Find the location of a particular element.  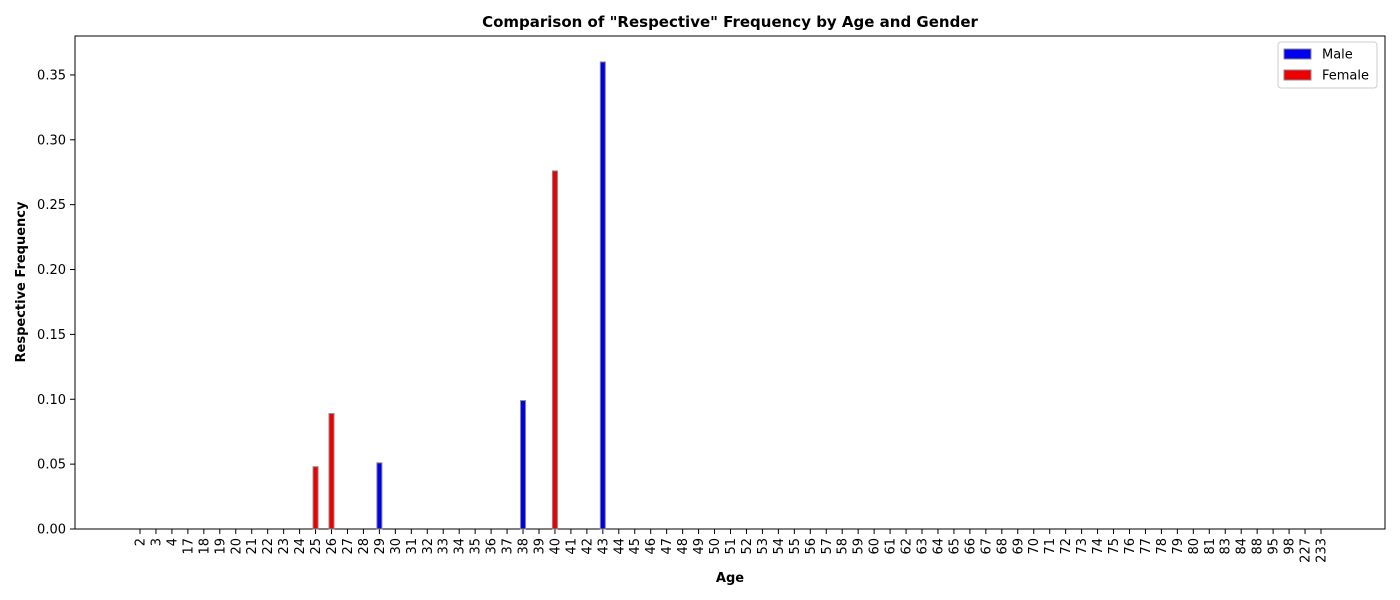

x-tick-label: 3 is located at coordinates (156, 542).